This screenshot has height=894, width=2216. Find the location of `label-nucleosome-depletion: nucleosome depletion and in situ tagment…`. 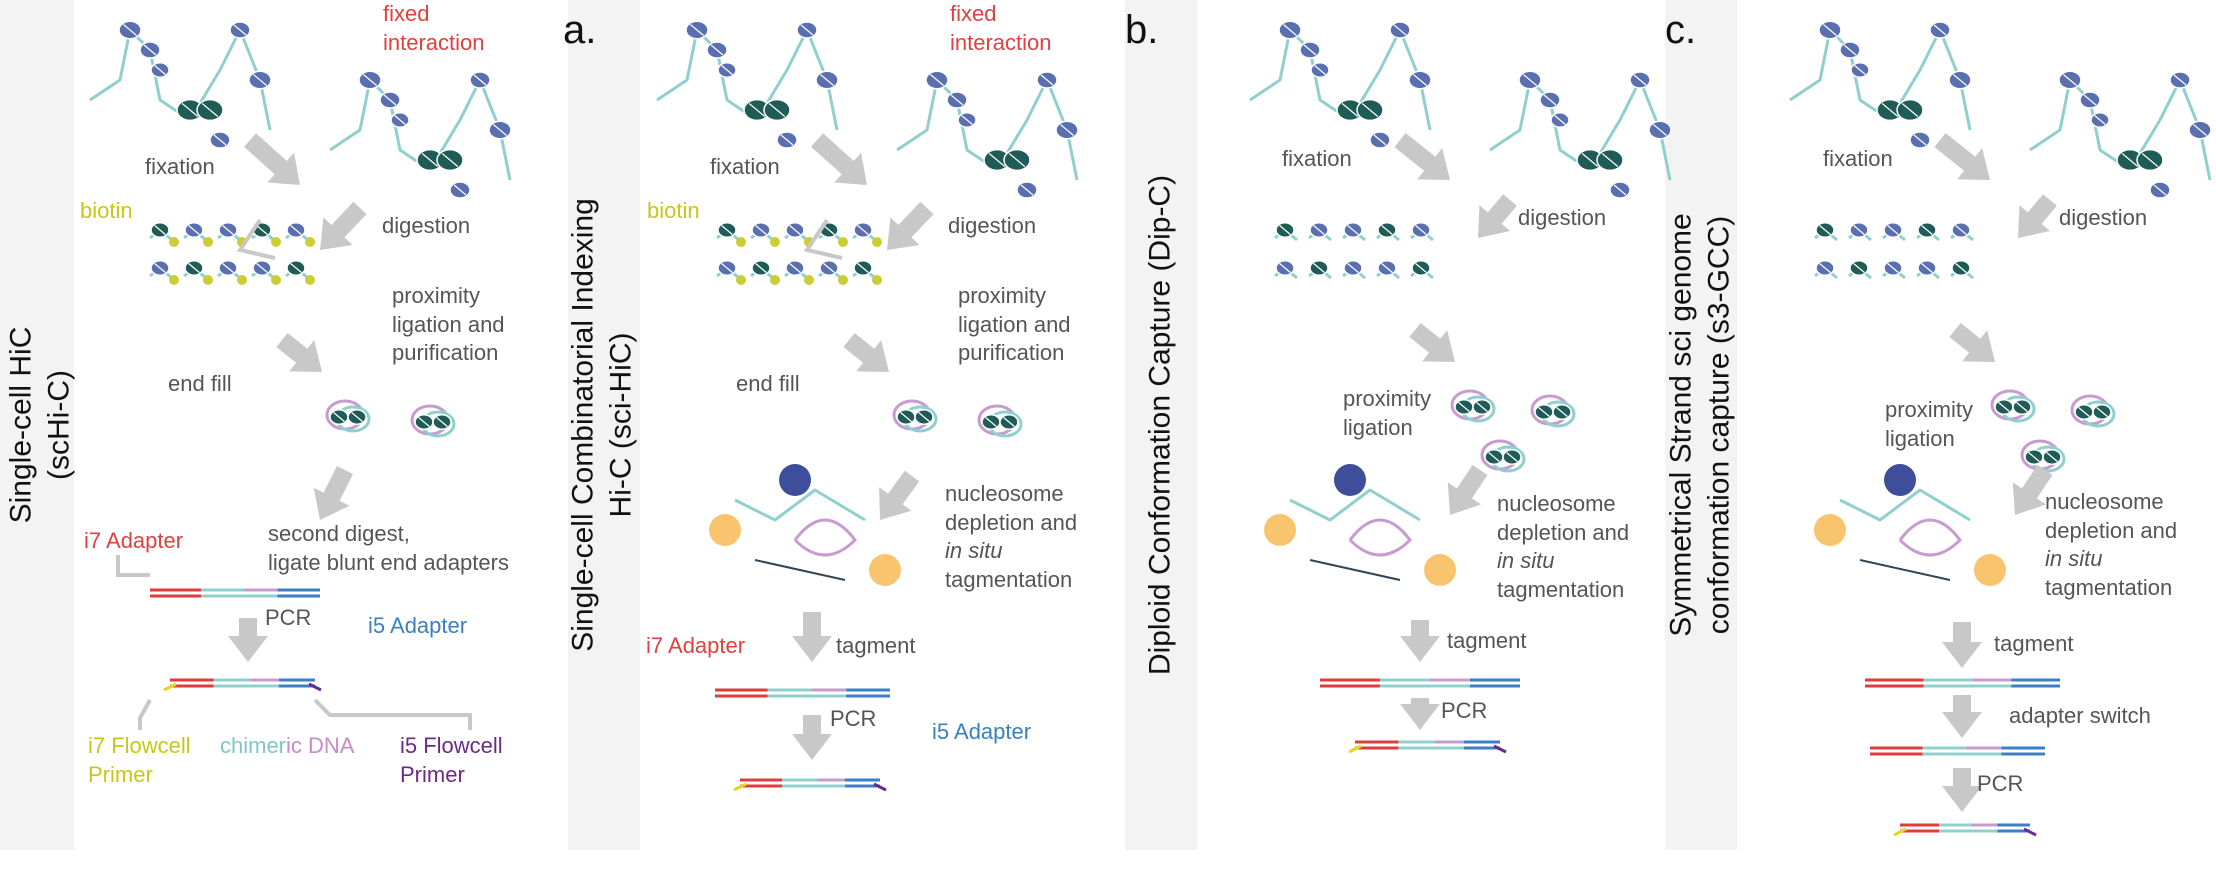

label-nucleosome-depletion: nucleosome depletion and in situ tagment… is located at coordinates (1011, 537).